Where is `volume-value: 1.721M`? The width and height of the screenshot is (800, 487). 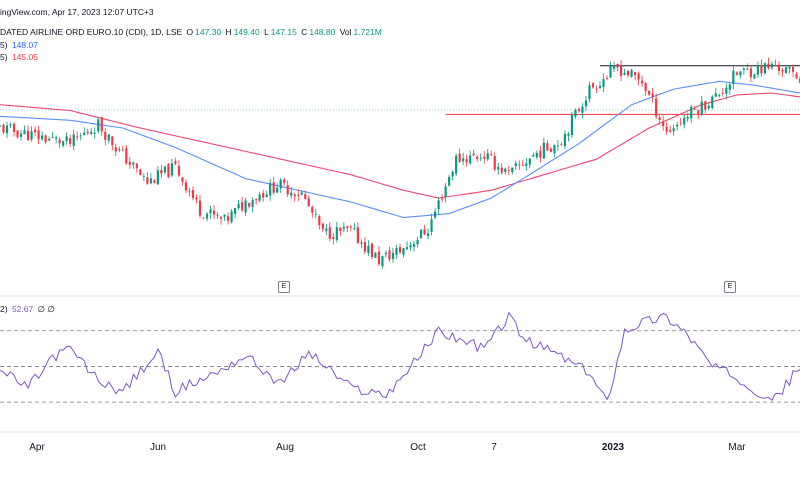 volume-value: 1.721M is located at coordinates (367, 32).